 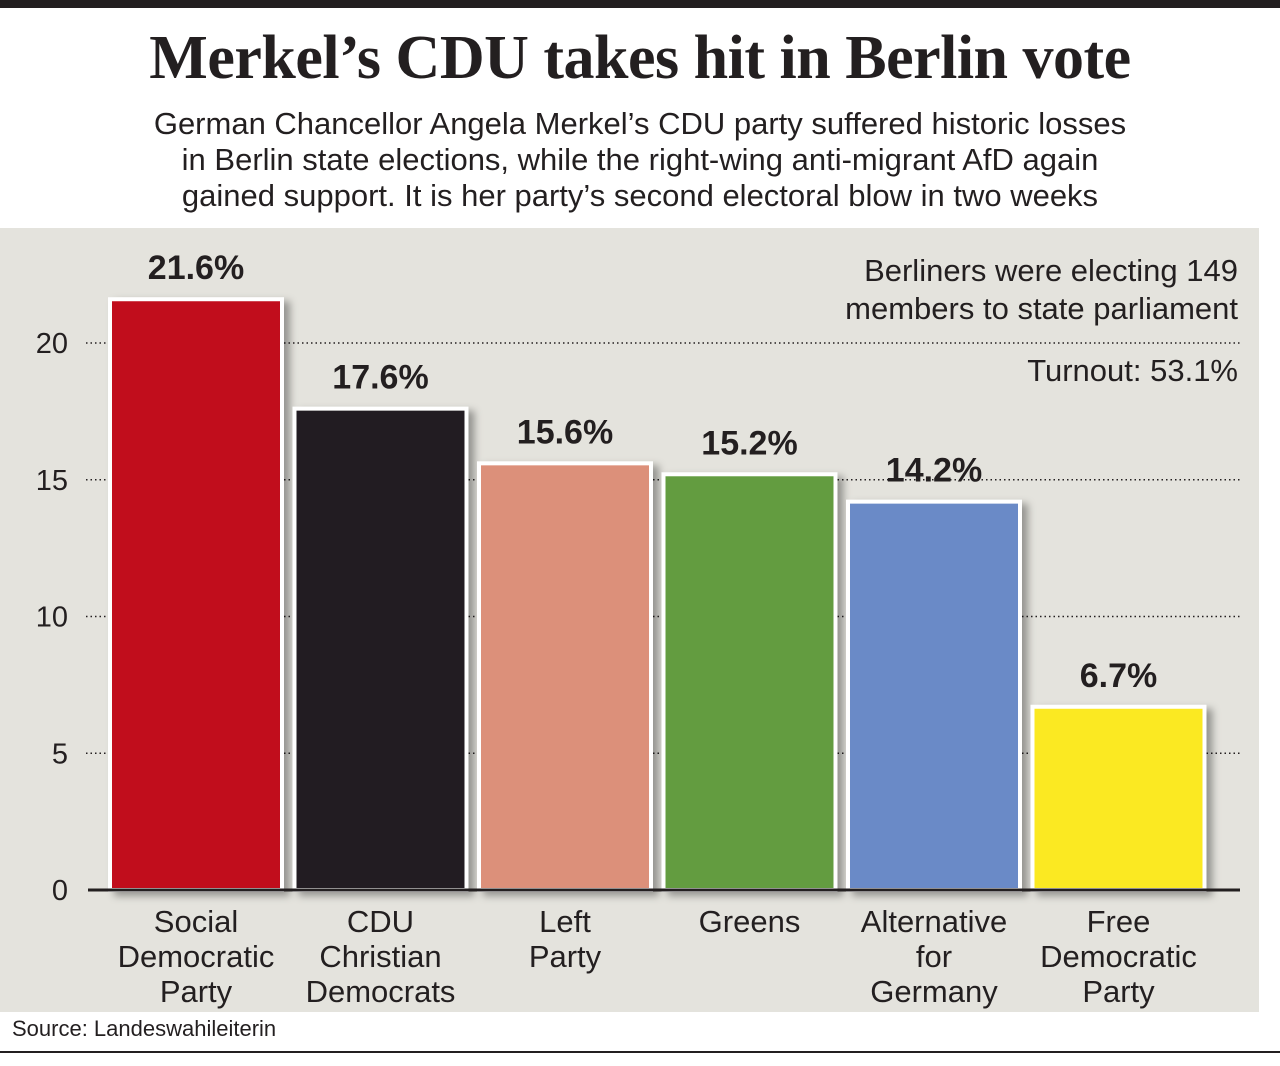 What do you see at coordinates (380, 378) in the screenshot?
I see `bar-value-label: 17.6%` at bounding box center [380, 378].